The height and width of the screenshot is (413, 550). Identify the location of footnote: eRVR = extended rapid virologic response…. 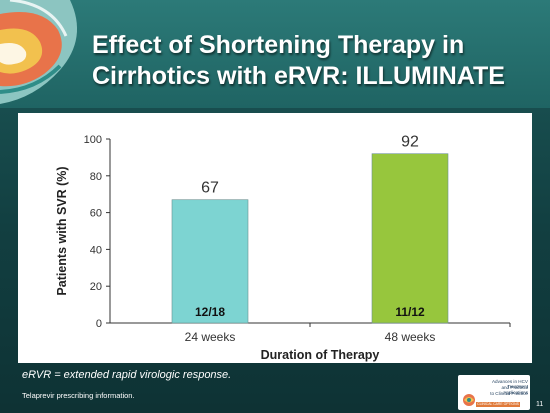
(127, 375).